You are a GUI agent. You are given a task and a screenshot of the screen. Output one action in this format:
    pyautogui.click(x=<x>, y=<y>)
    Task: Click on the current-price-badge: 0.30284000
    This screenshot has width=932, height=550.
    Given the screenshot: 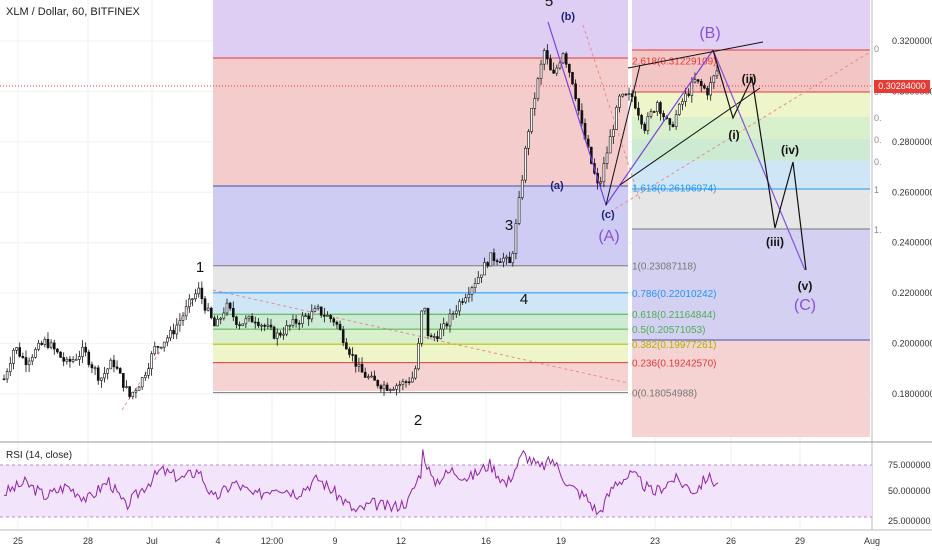 What is the action you would take?
    pyautogui.click(x=902, y=86)
    